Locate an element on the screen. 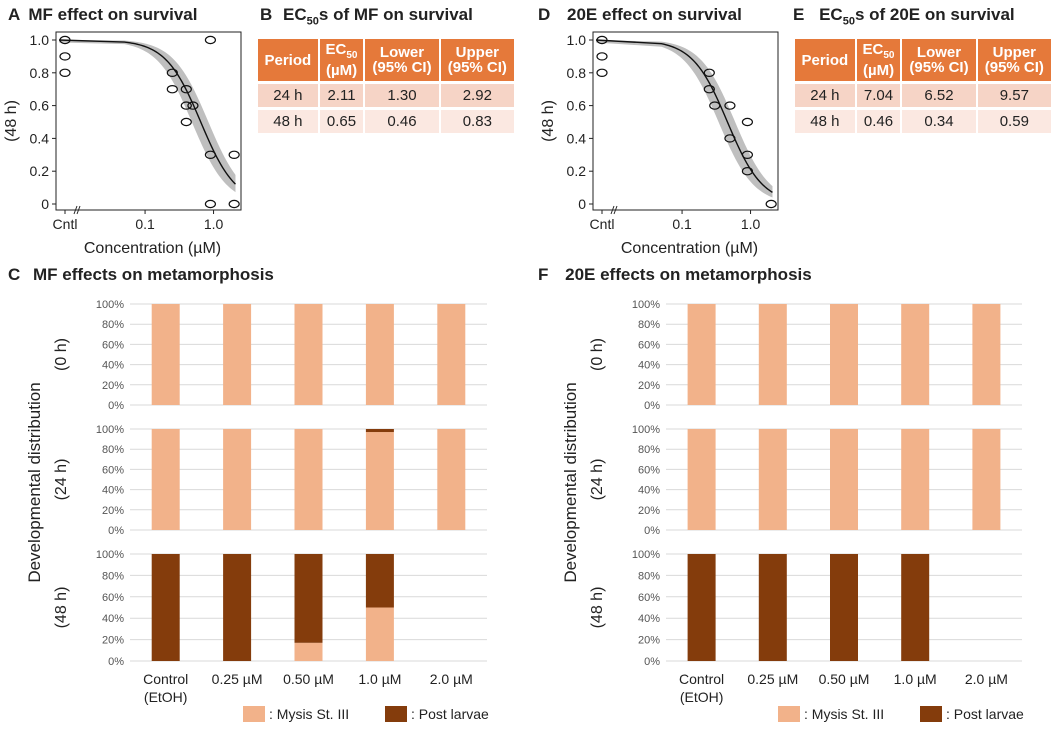  x-tick-label: 0.1 is located at coordinates (145, 224).